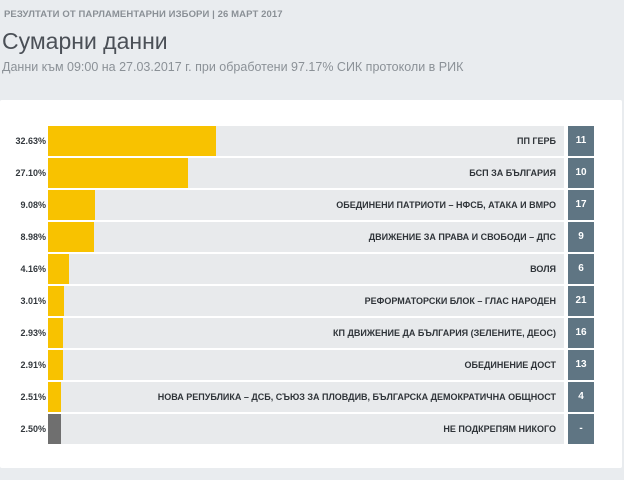 This screenshot has width=624, height=480. I want to click on party-name-label: ДВИЖЕНИЕ ЗА ПРАВА И СВОБОДИ – ДПС, so click(462, 237).